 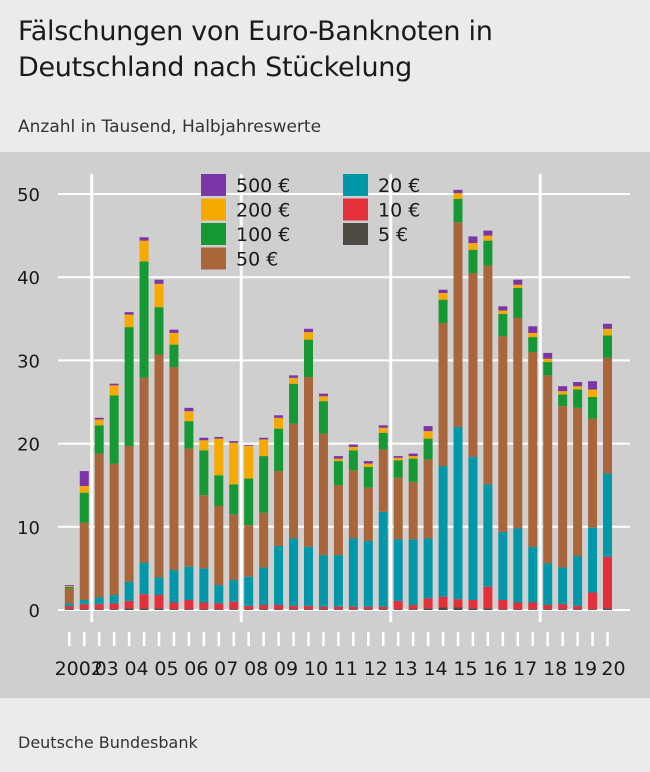 I want to click on y-tick-label: 30, so click(x=28, y=361).